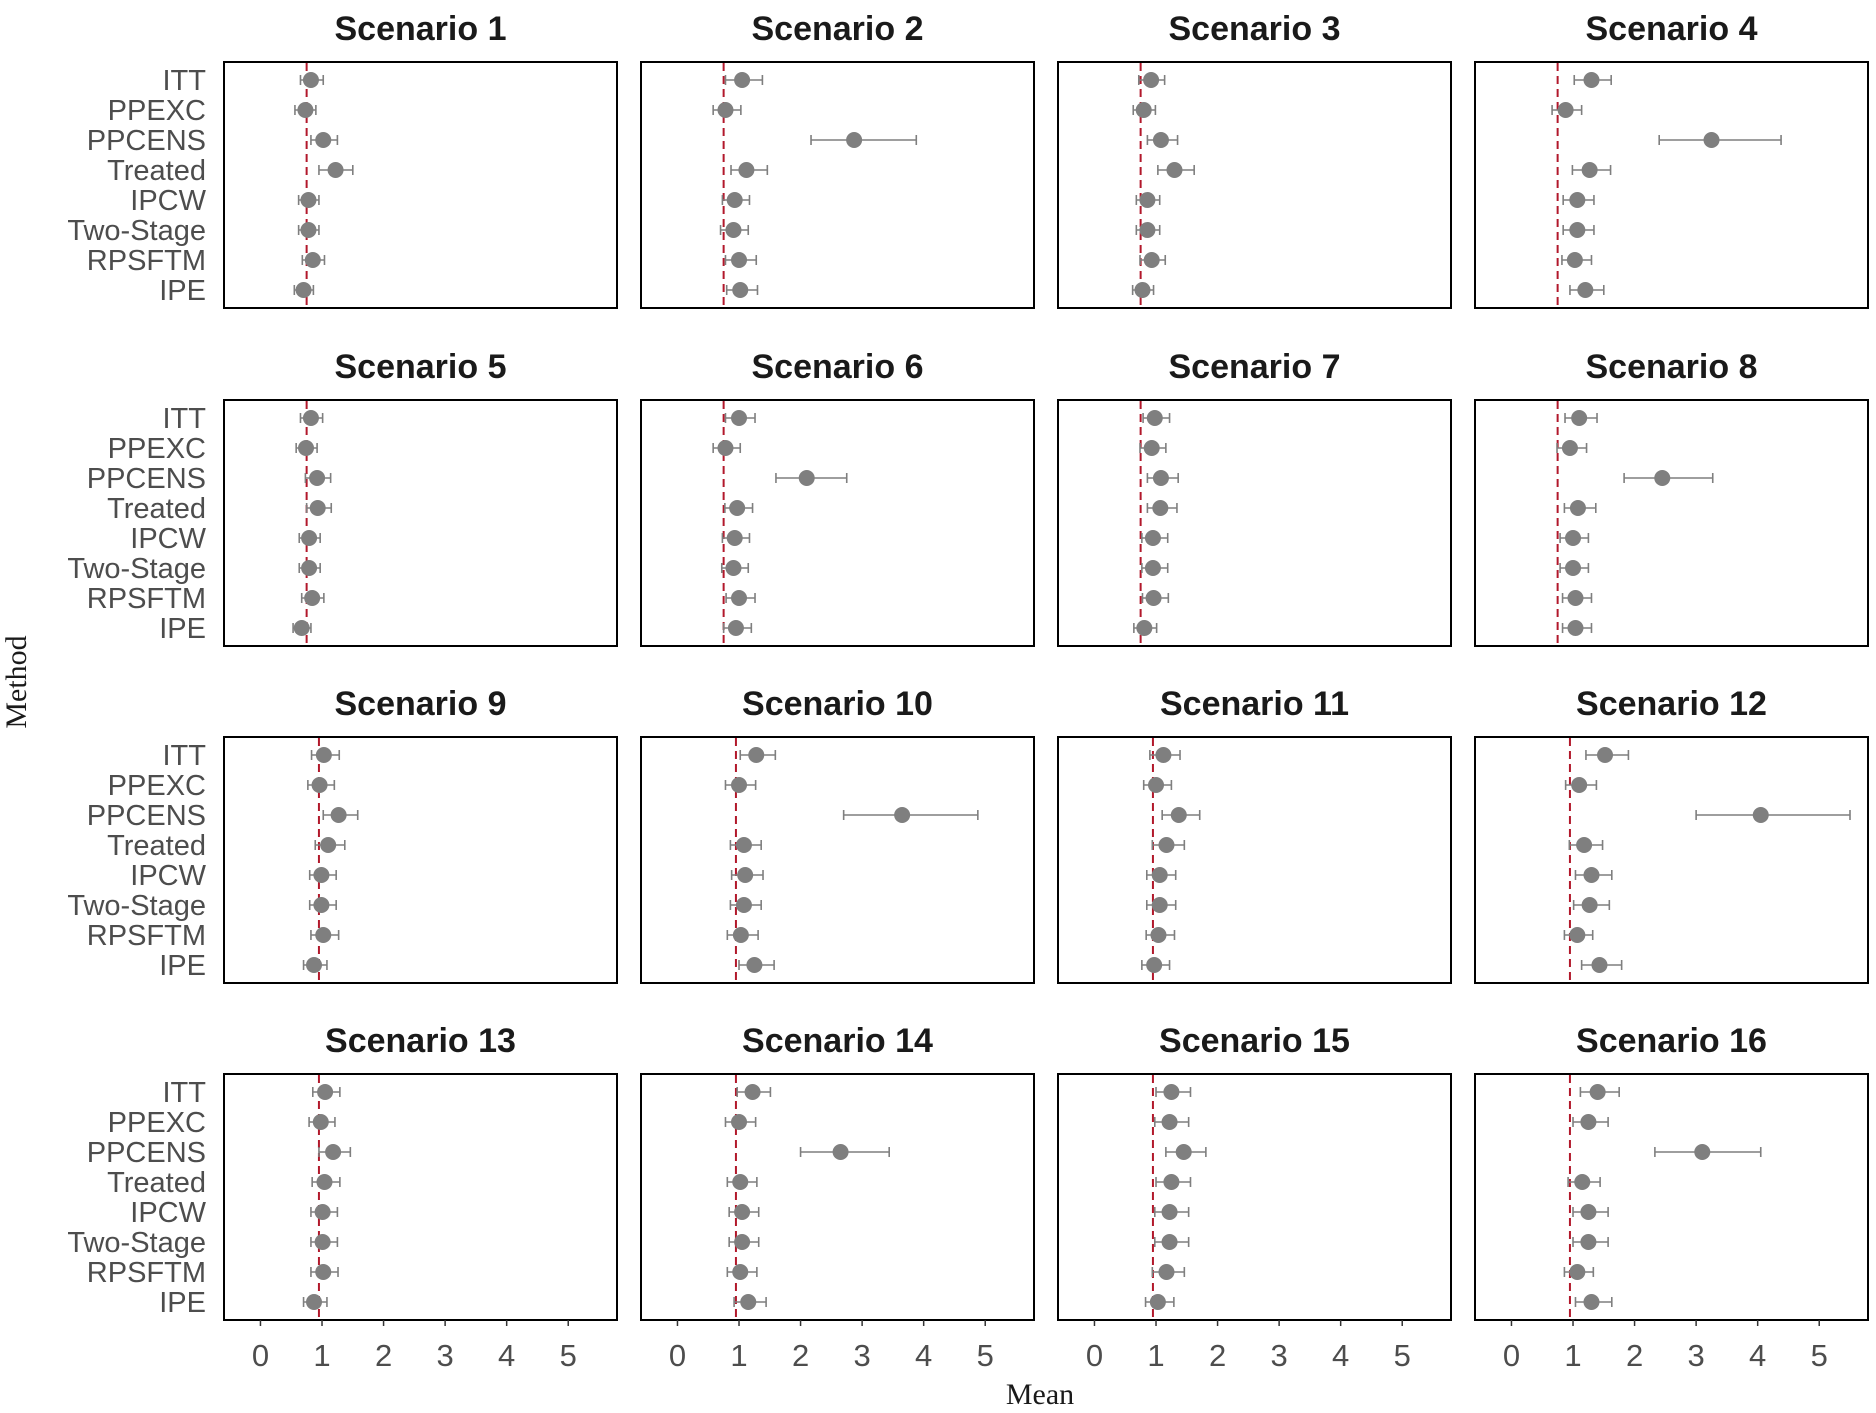  I want to click on panel-scenario-4: Scenario 4, so click(1671, 159).